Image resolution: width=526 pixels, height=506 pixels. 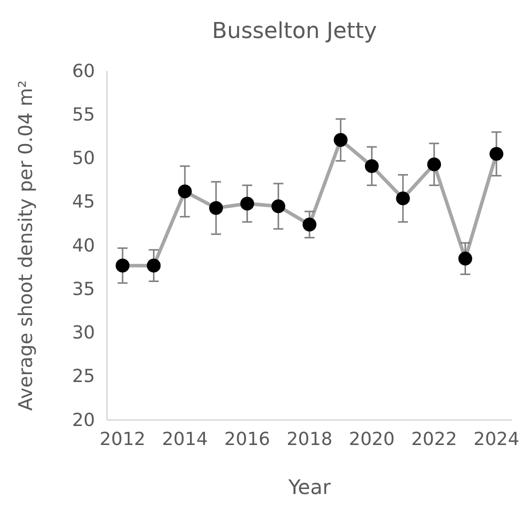 What do you see at coordinates (123, 439) in the screenshot?
I see `x-tick-label: 2012` at bounding box center [123, 439].